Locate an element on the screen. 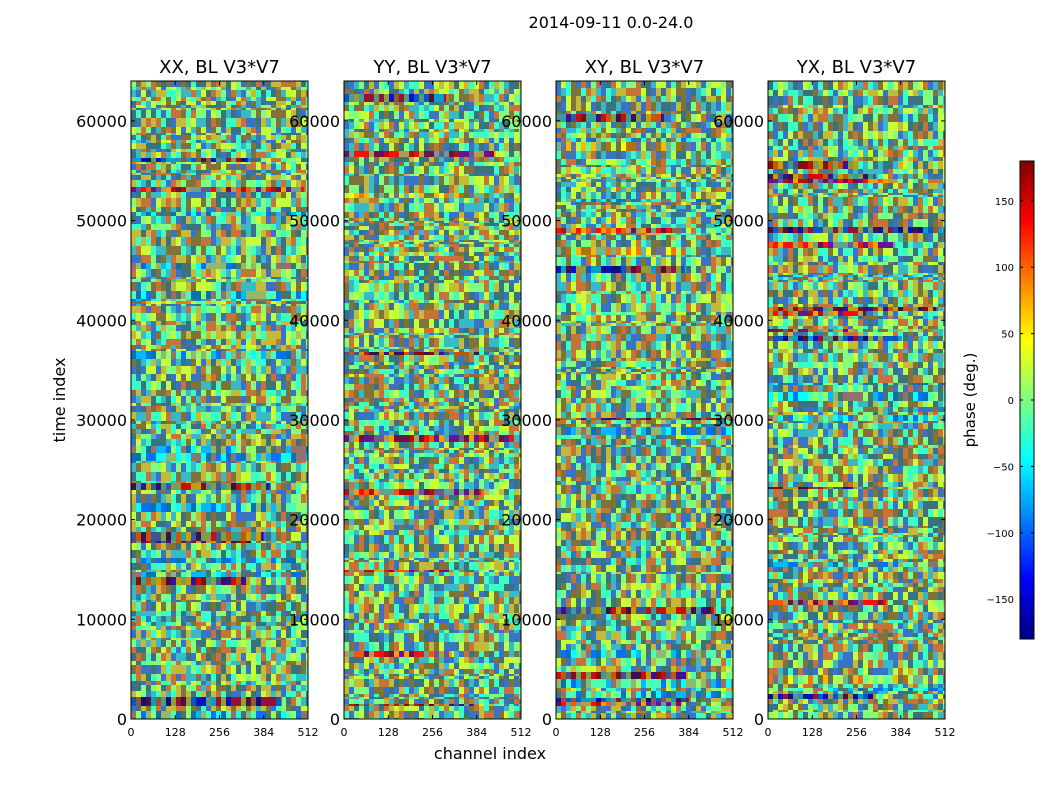 The height and width of the screenshot is (800, 1050). colorbar-tick-label: 150 is located at coordinates (1004, 202).